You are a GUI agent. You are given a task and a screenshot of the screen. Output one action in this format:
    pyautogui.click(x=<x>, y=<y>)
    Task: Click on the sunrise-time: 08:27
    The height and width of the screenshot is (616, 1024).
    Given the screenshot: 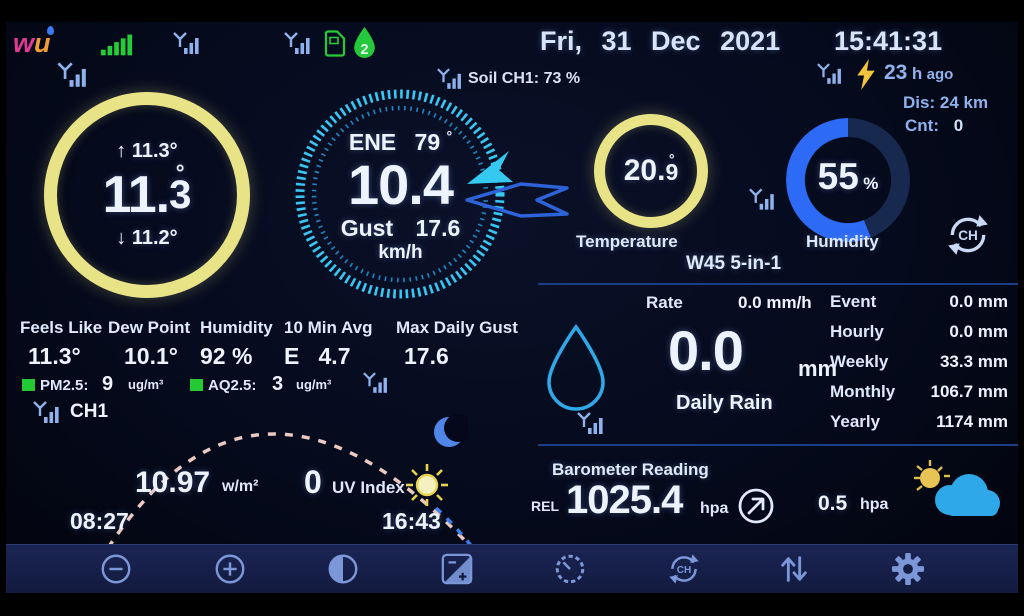 What is the action you would take?
    pyautogui.click(x=99, y=521)
    